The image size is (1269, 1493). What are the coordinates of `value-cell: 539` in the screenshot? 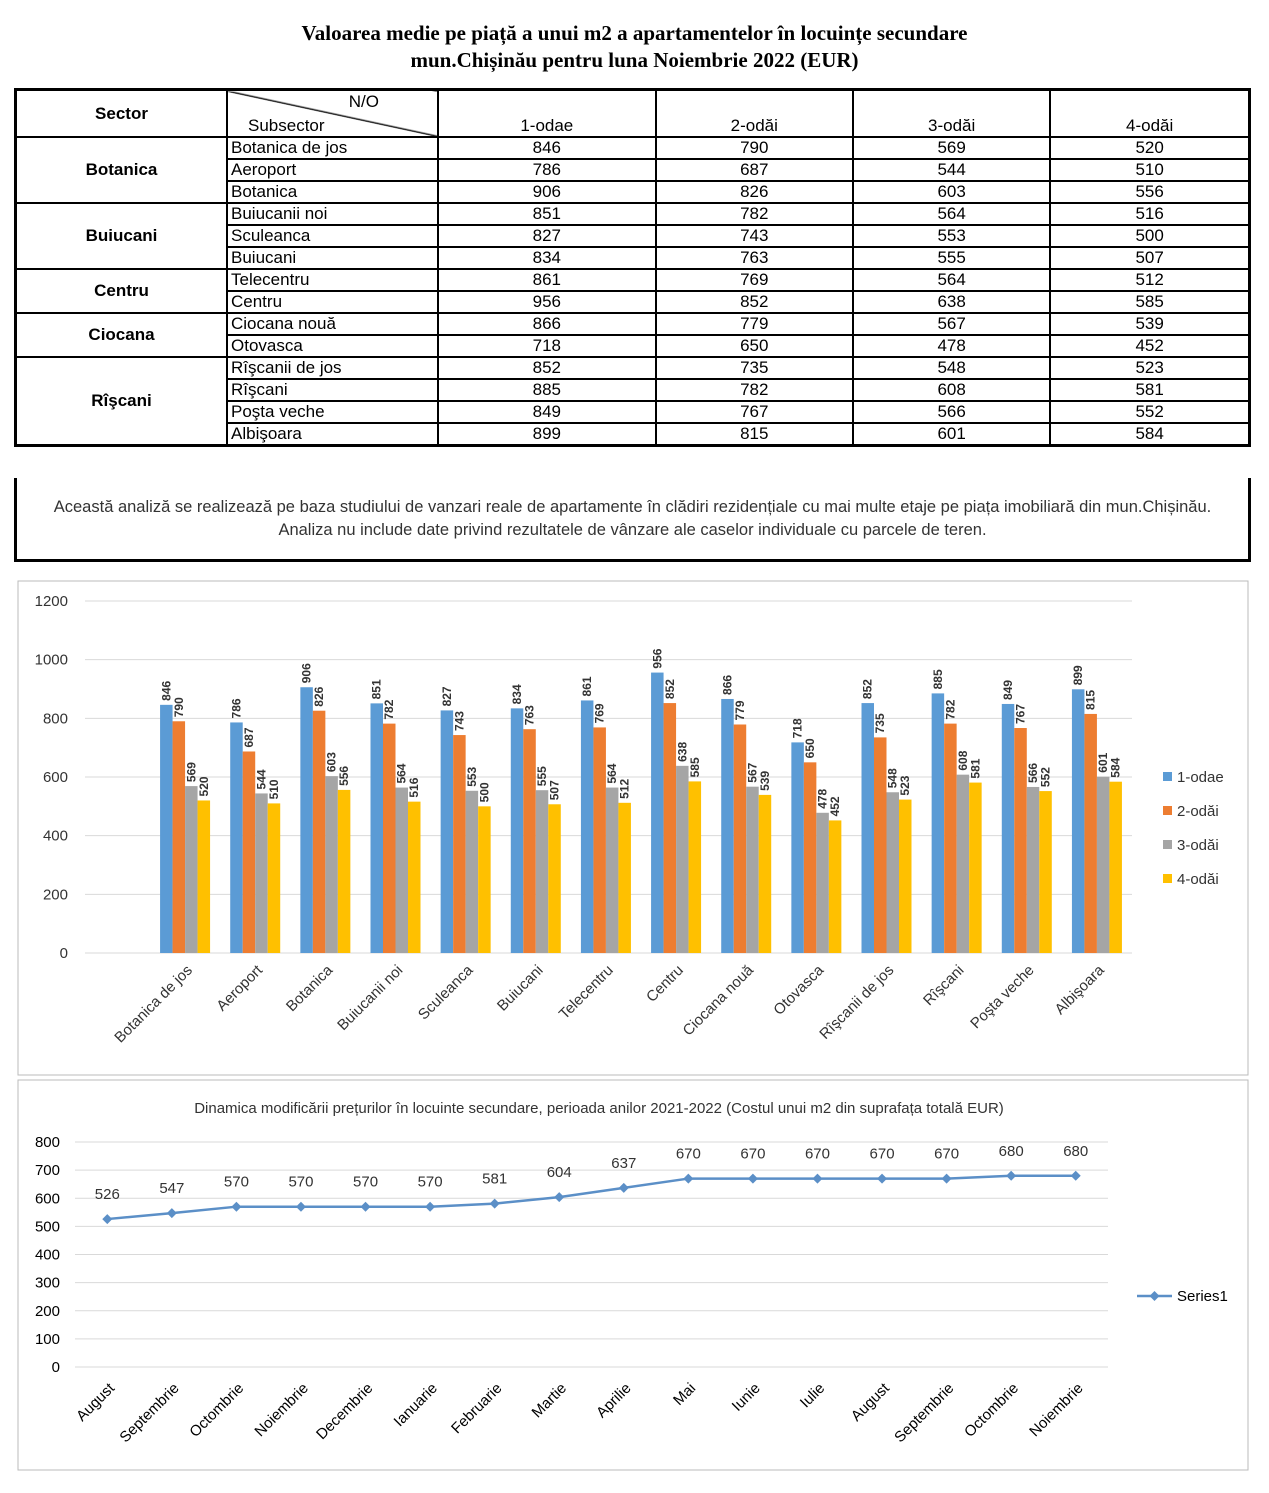 It's located at (1150, 324).